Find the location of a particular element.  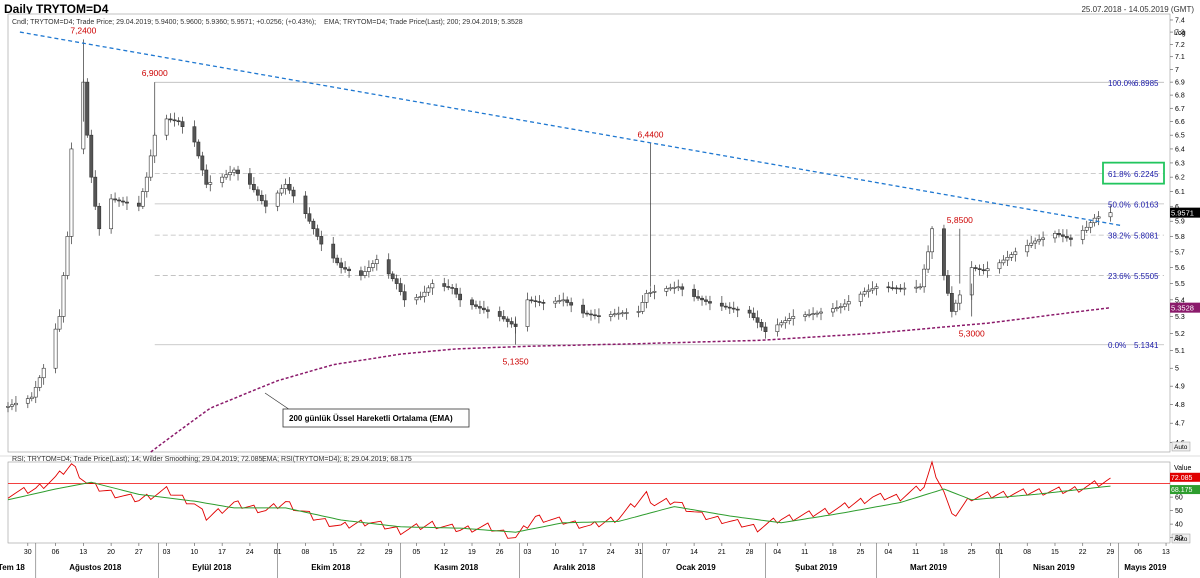

x-day-label: 10 is located at coordinates (194, 552).